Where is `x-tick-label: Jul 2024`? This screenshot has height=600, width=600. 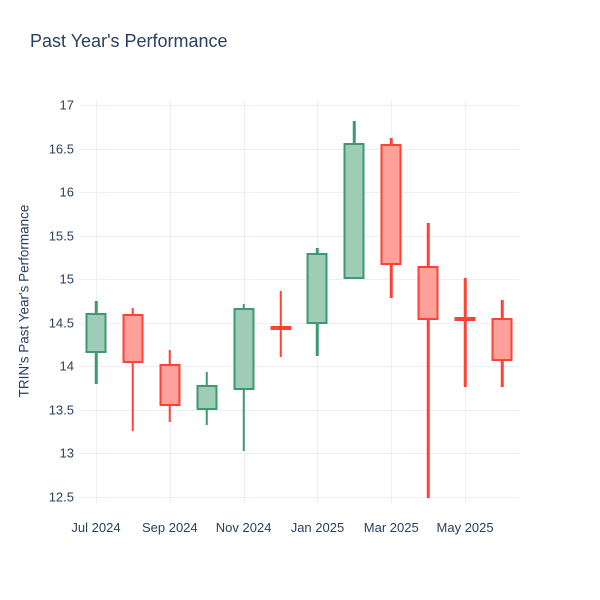 x-tick-label: Jul 2024 is located at coordinates (96, 527).